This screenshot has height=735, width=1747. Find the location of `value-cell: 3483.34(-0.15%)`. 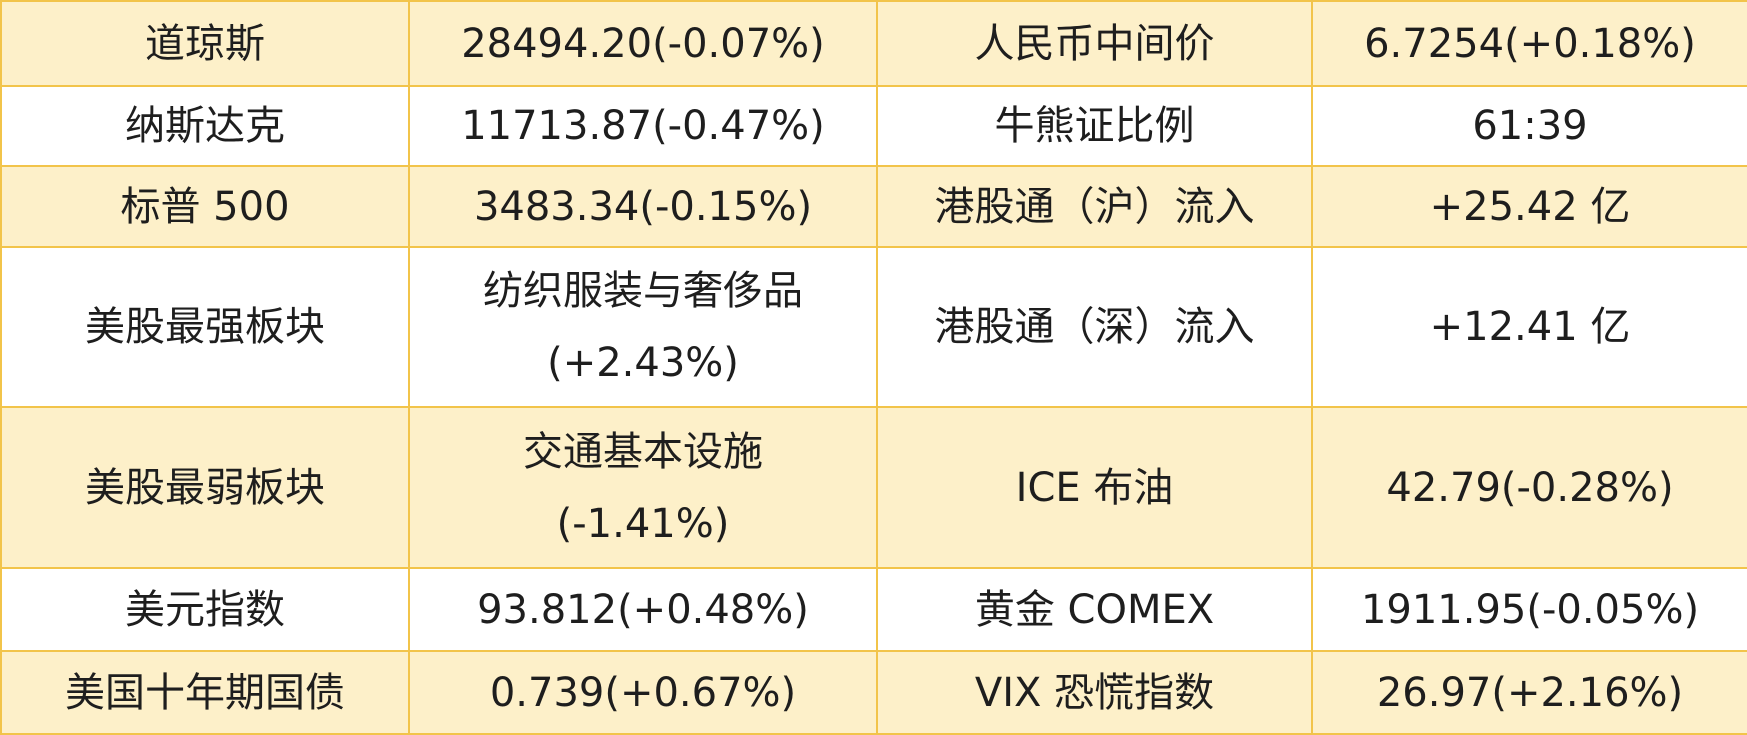

value-cell: 3483.34(-0.15%) is located at coordinates (643, 206).